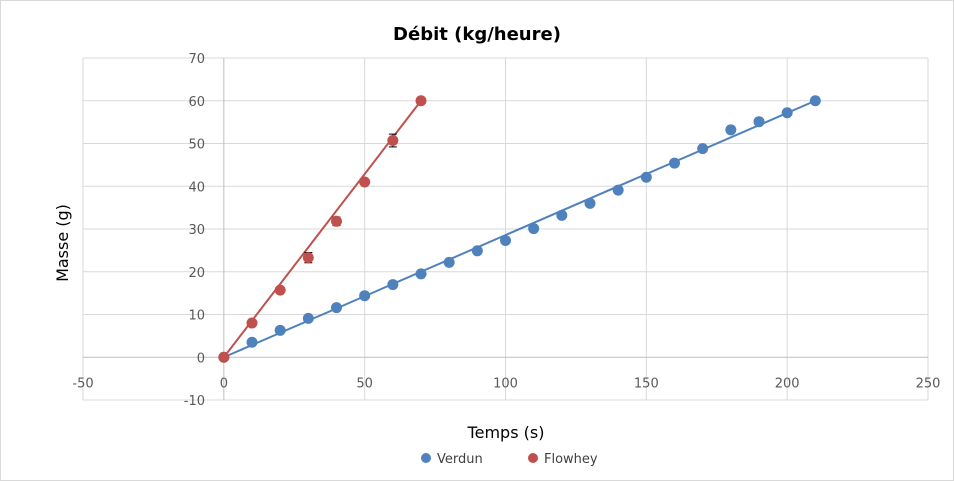 This screenshot has height=481, width=954. I want to click on y-tick-label: 40, so click(196, 187).